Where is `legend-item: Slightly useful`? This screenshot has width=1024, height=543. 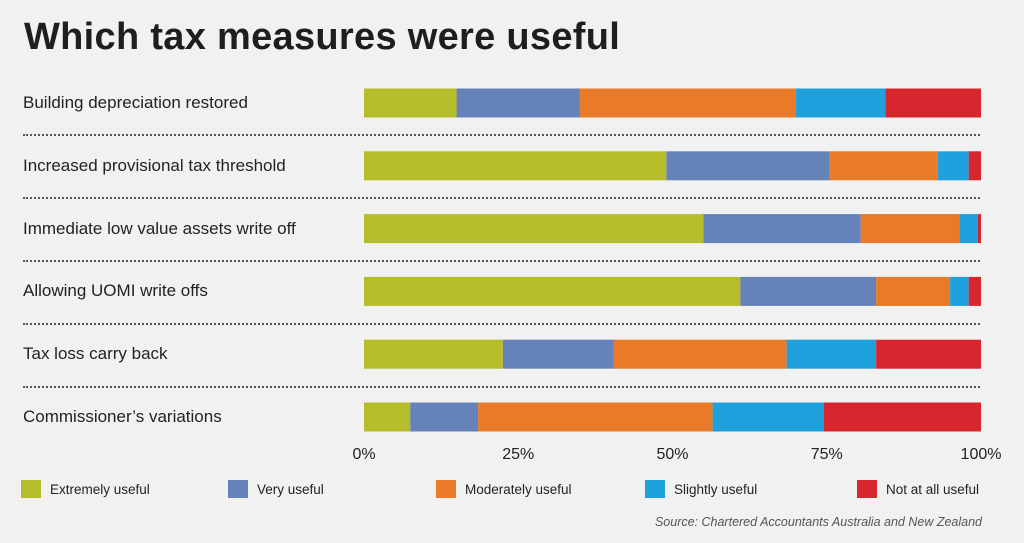 legend-item: Slightly useful is located at coordinates (701, 489).